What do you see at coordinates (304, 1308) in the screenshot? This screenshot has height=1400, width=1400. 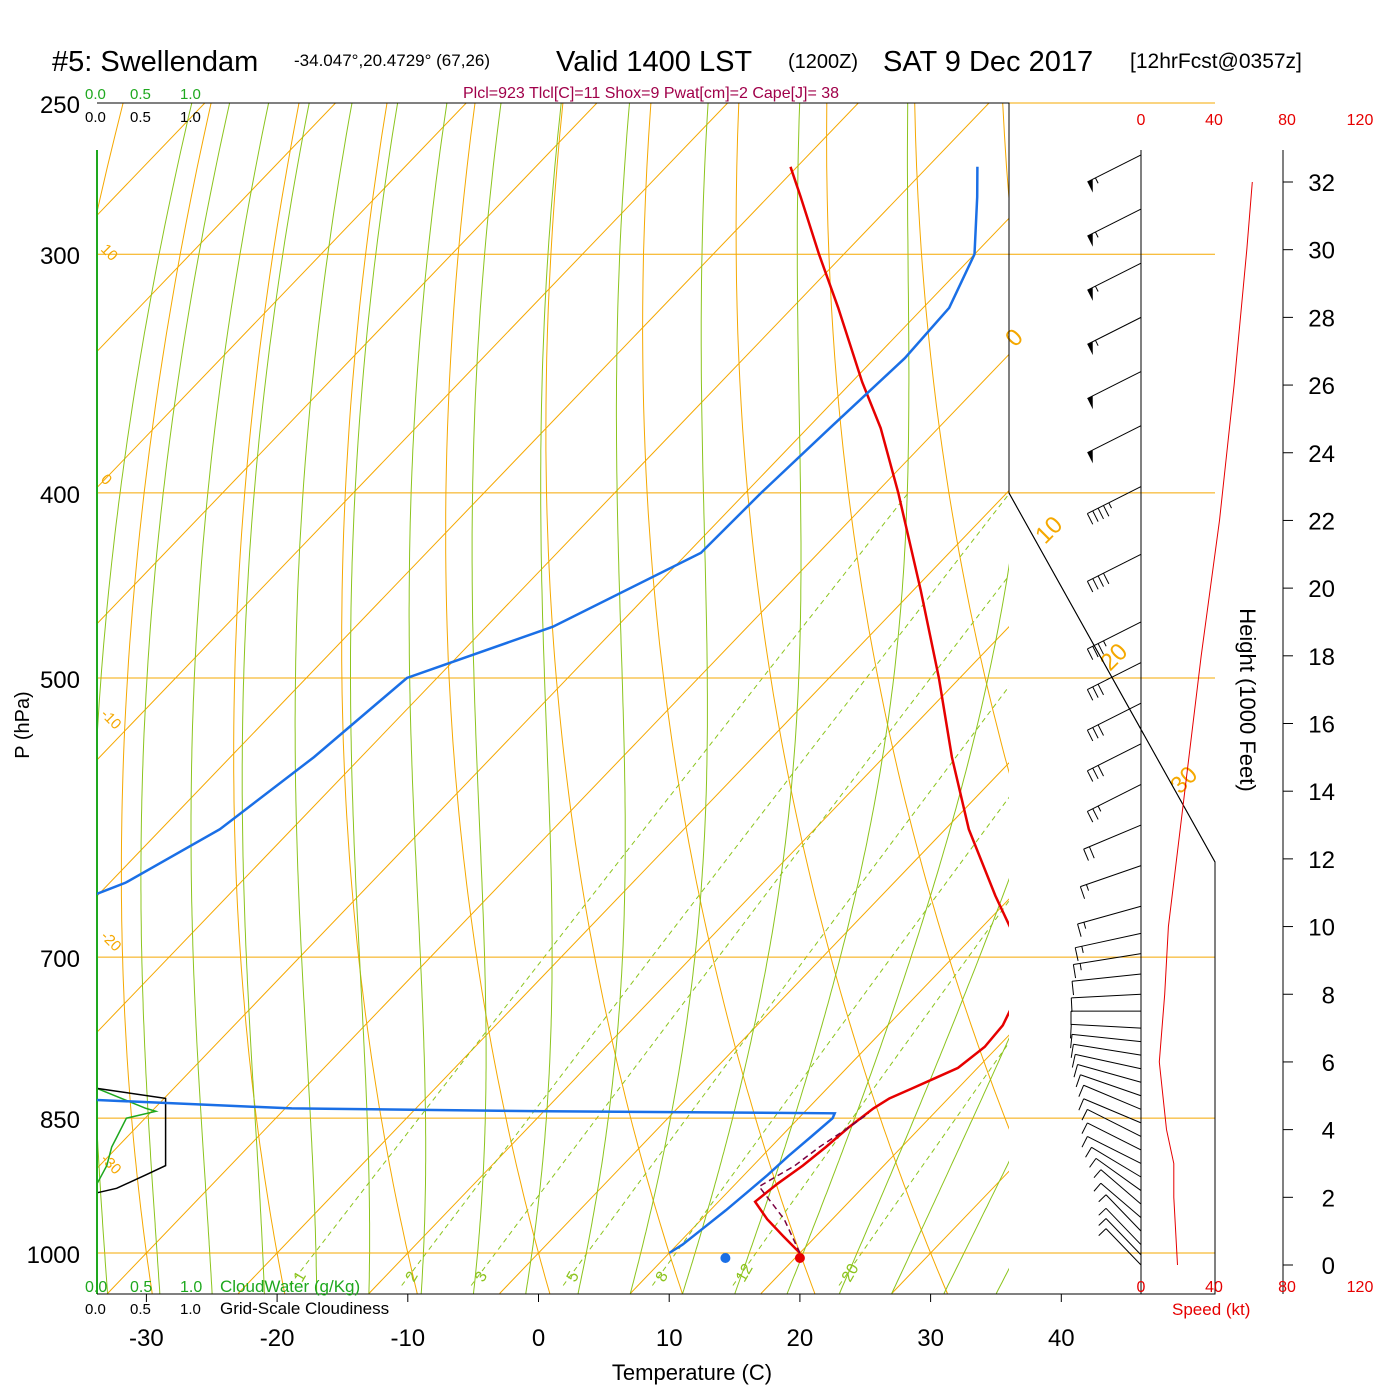 I see `cloudiness-label: Grid-Scale Cloudiness` at bounding box center [304, 1308].